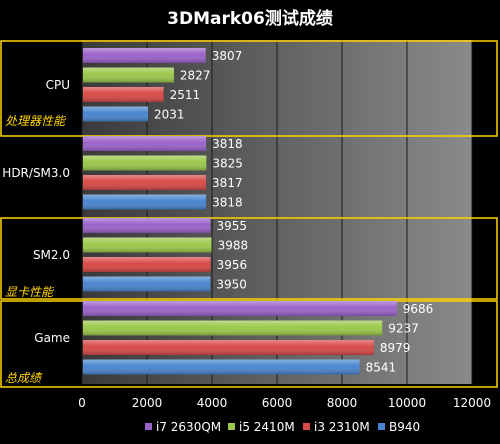 This screenshot has width=500, height=444. I want to click on x-tick-label: 12000, so click(472, 403).